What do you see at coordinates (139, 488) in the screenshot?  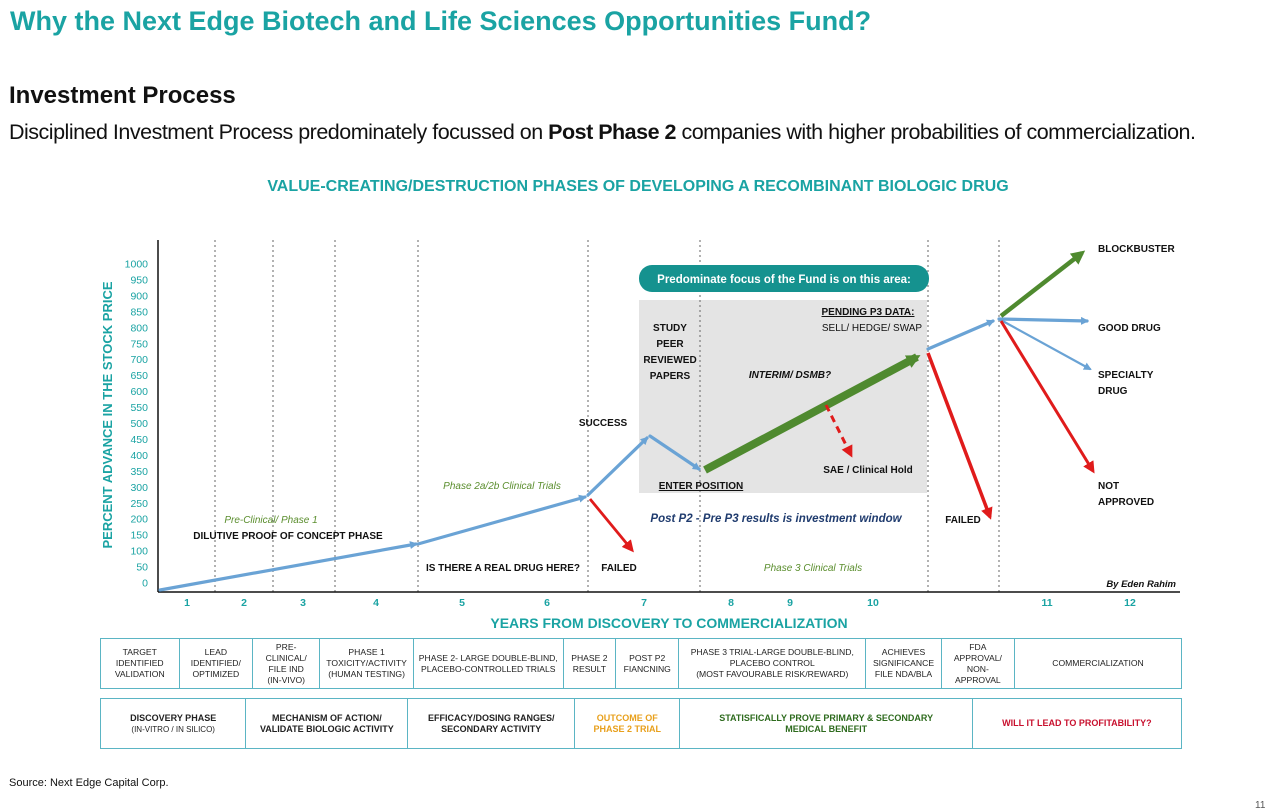 I see `y-tick-label: 300` at bounding box center [139, 488].